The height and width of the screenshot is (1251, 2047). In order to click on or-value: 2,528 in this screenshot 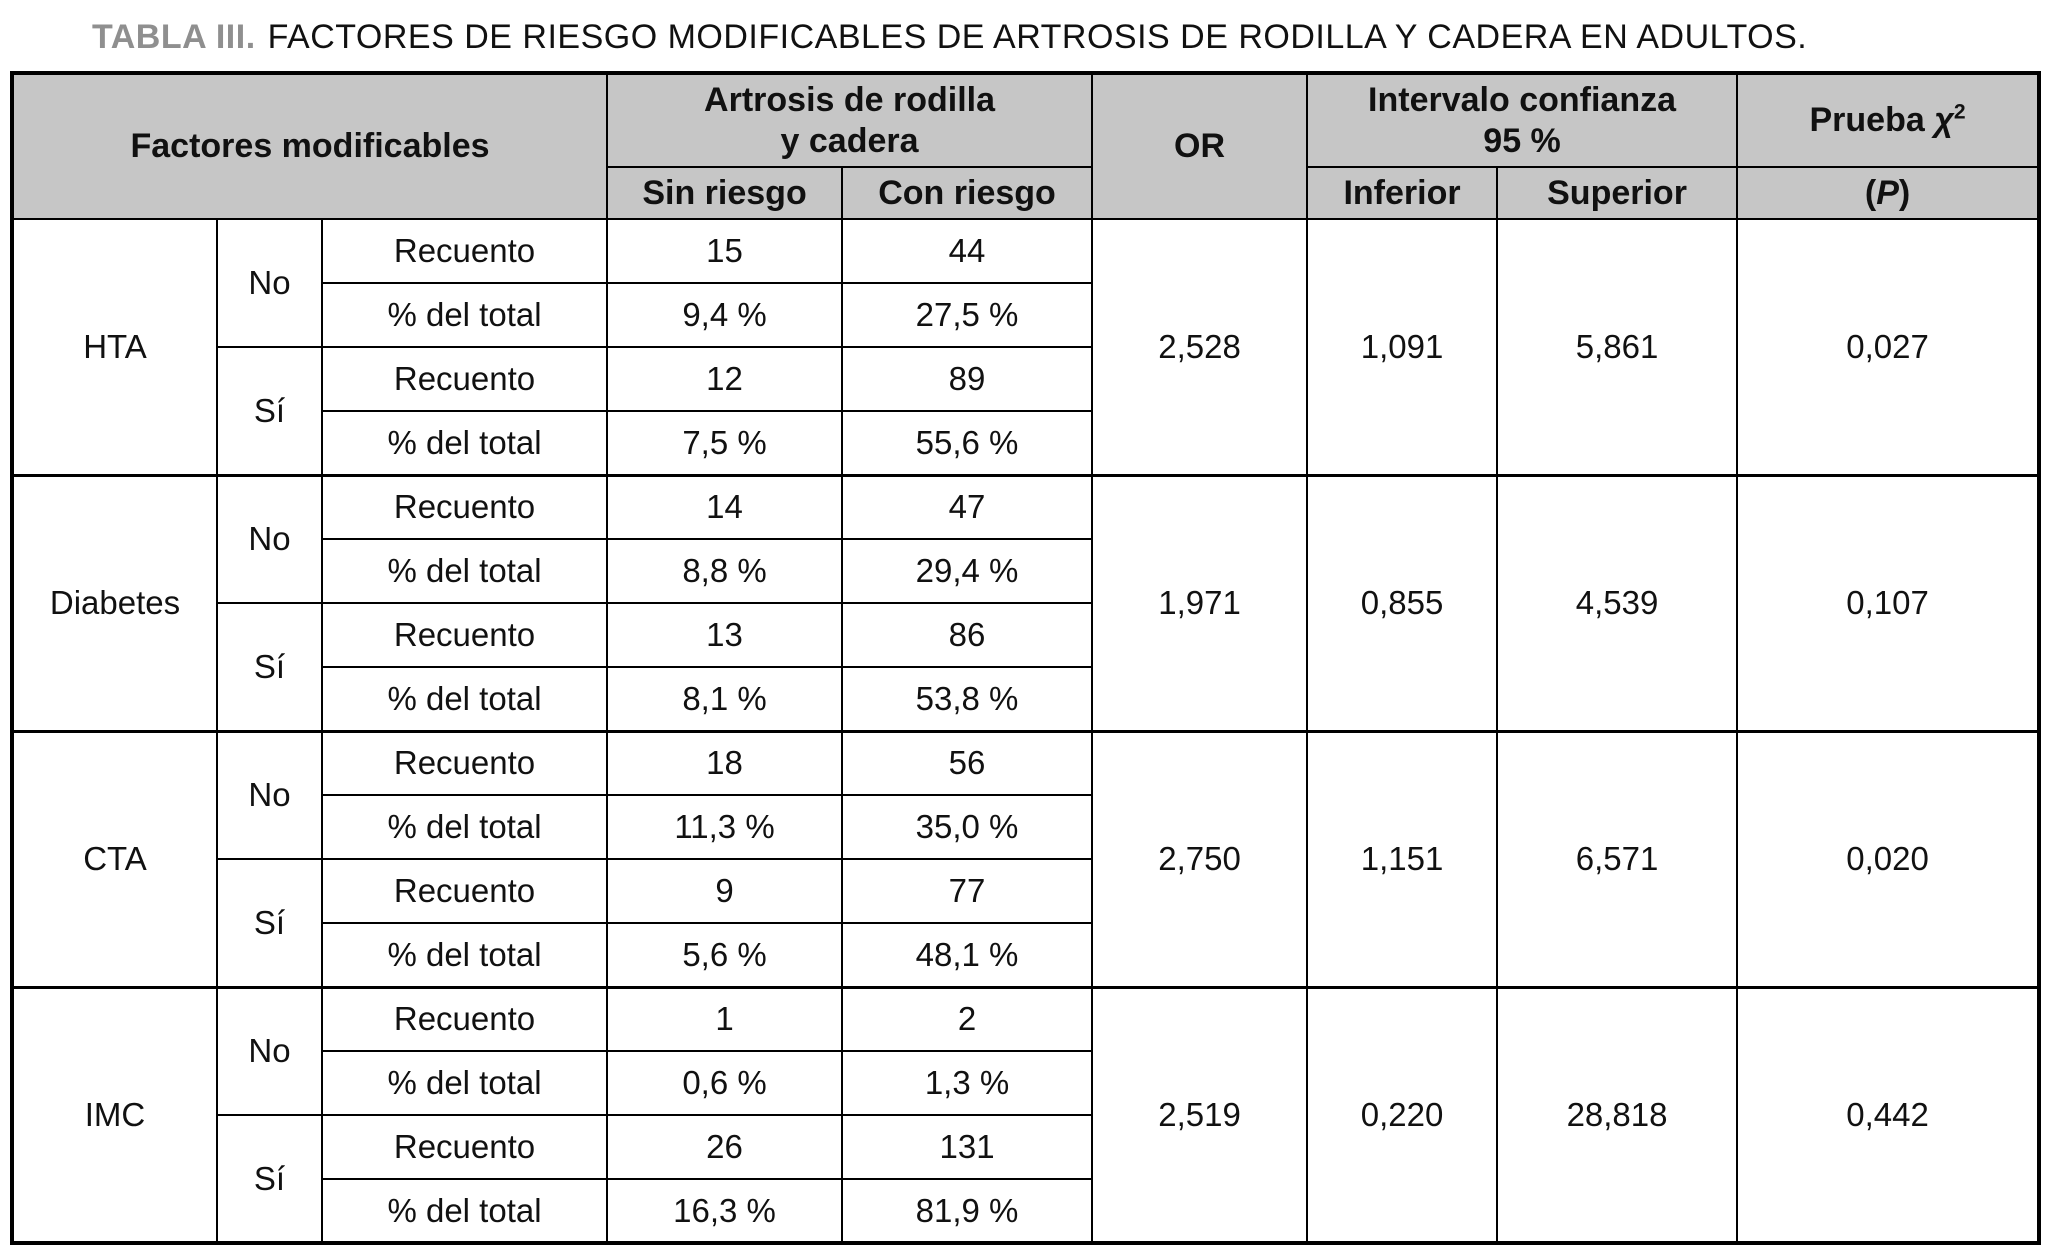, I will do `click(1200, 347)`.